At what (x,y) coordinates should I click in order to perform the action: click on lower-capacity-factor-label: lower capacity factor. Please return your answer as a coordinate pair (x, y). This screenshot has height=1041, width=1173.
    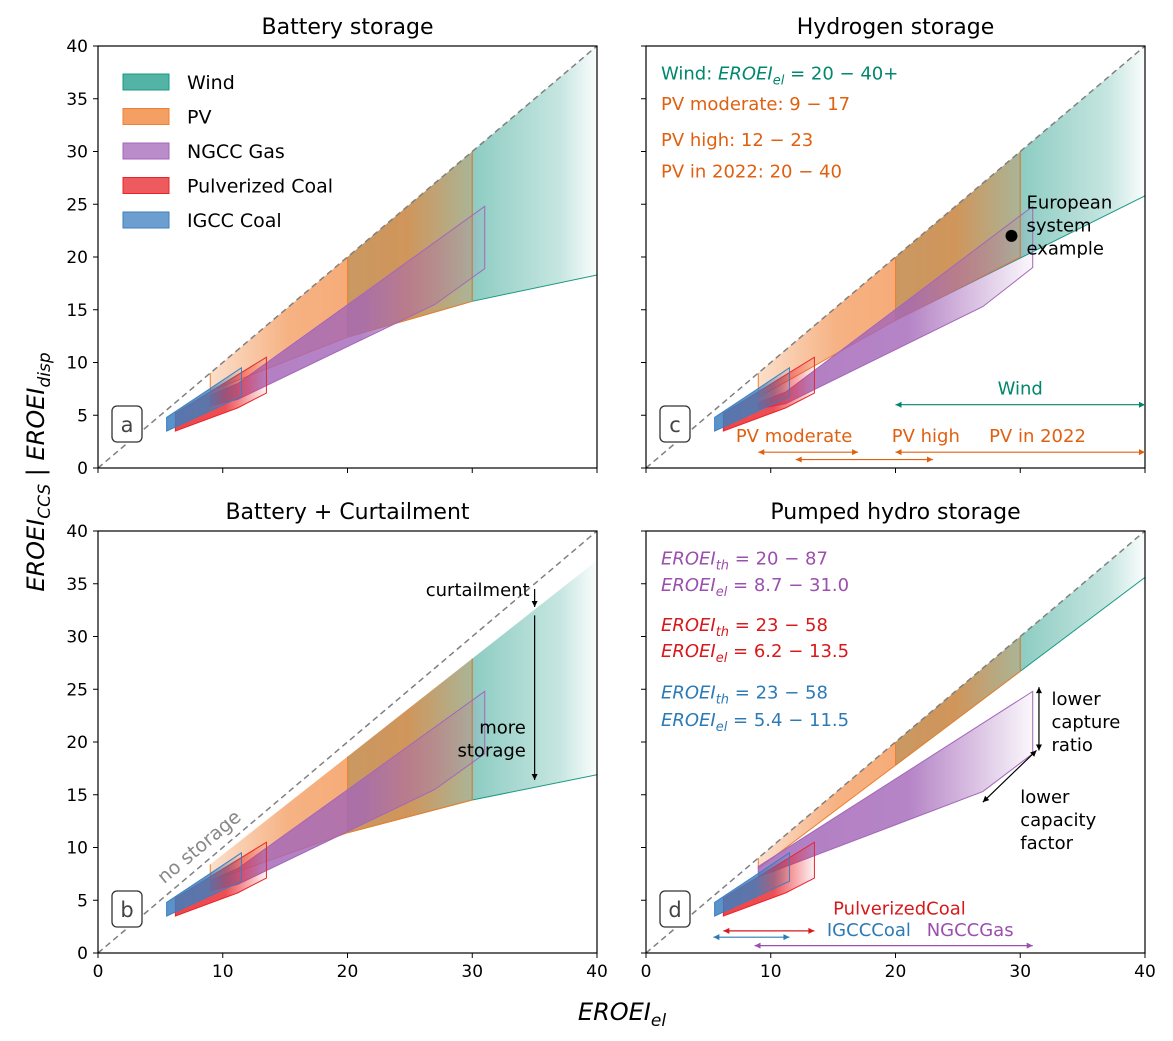
    Looking at the image, I should click on (1058, 820).